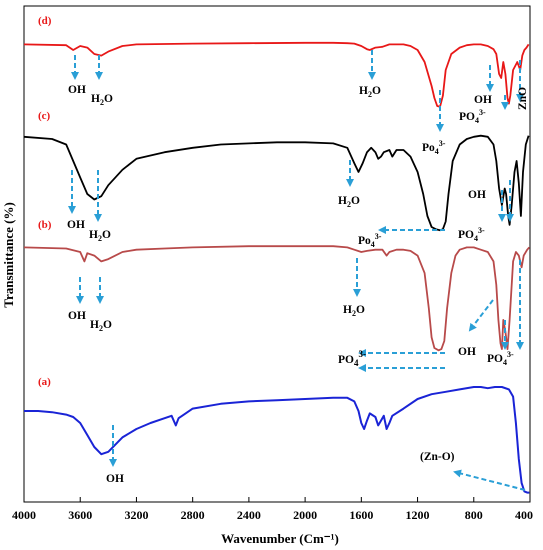 The image size is (543, 550). I want to click on x-tick-label-800: 800, so click(474, 515).